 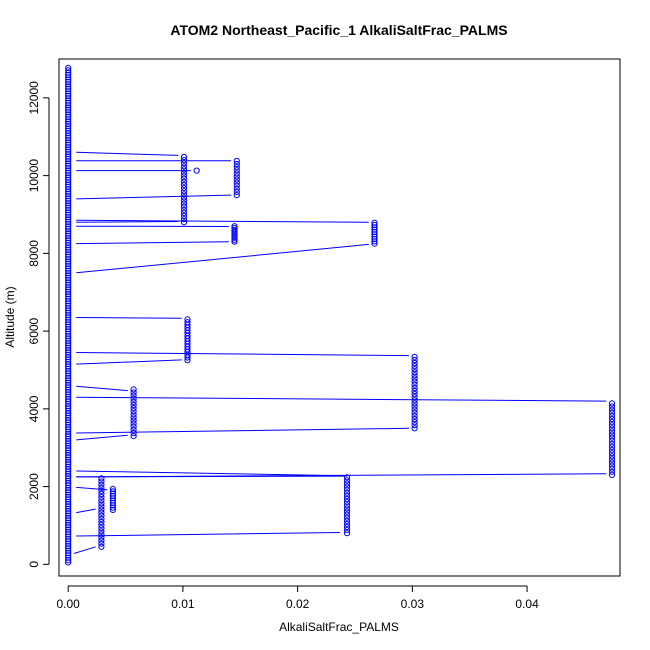 I want to click on y-tick-label: 10000, so click(x=34, y=176).